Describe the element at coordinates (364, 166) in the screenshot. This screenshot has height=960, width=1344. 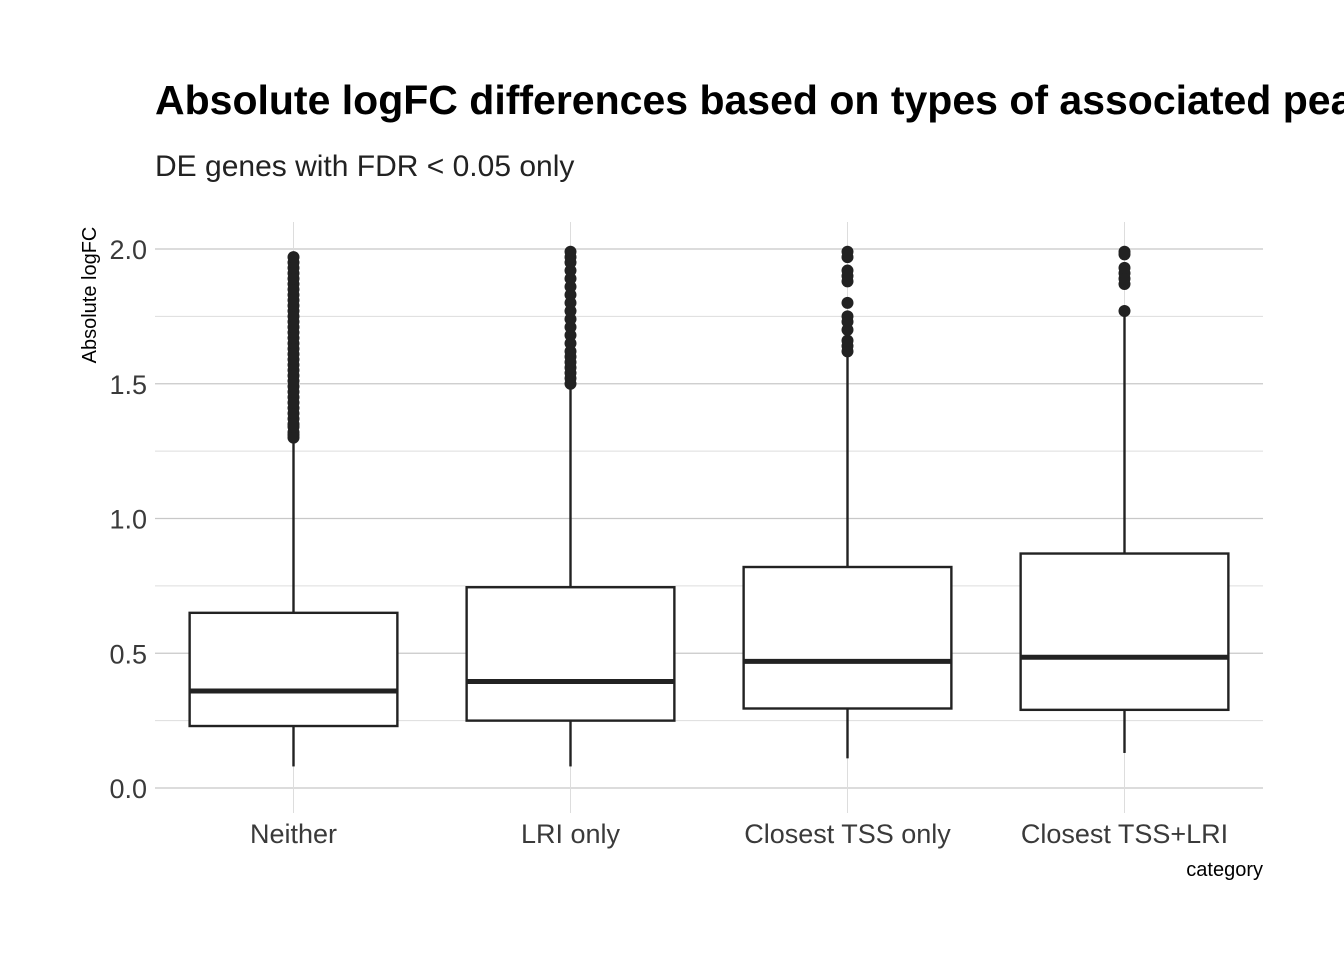
I see `chart-subtitle: DE genes with FDR < 0.05 only` at that location.